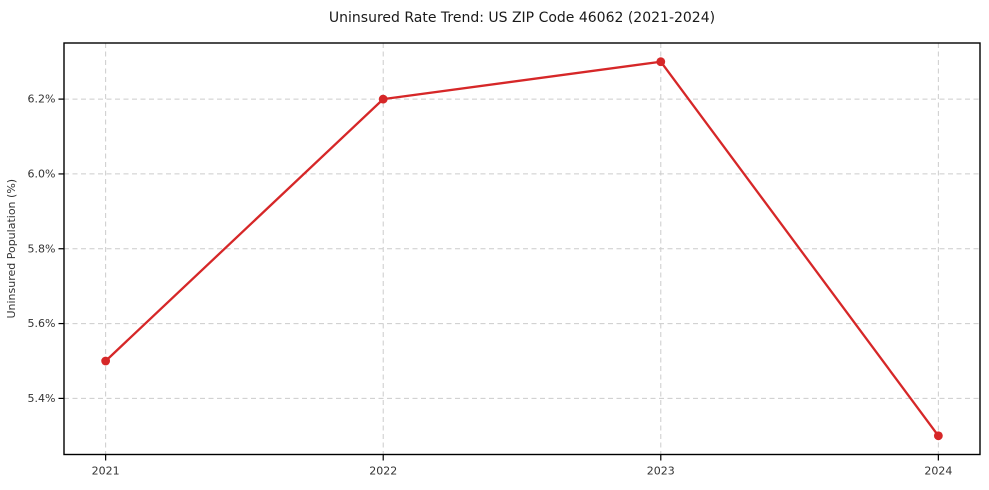 The height and width of the screenshot is (490, 989). I want to click on y-tick-label: 6.0%, so click(42, 173).